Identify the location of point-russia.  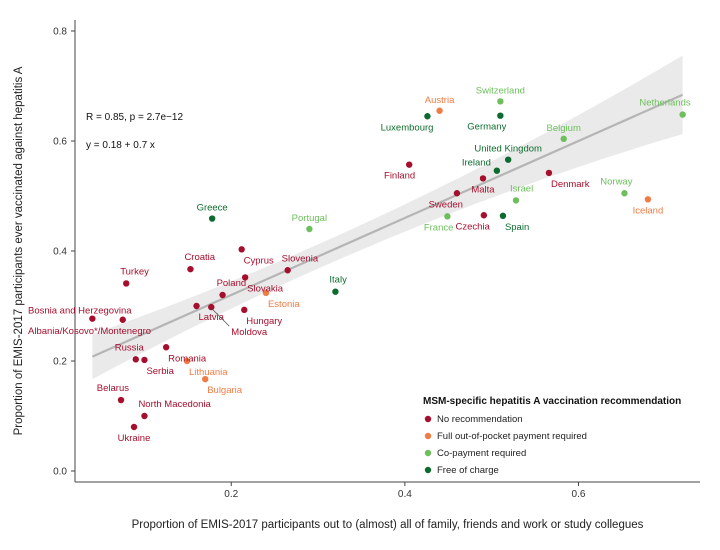
(135, 359).